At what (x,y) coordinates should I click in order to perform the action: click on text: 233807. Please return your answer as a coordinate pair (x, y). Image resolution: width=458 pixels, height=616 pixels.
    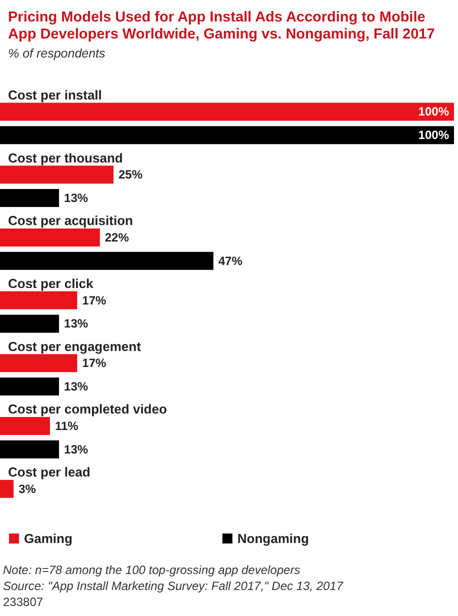
    Looking at the image, I should click on (23, 602).